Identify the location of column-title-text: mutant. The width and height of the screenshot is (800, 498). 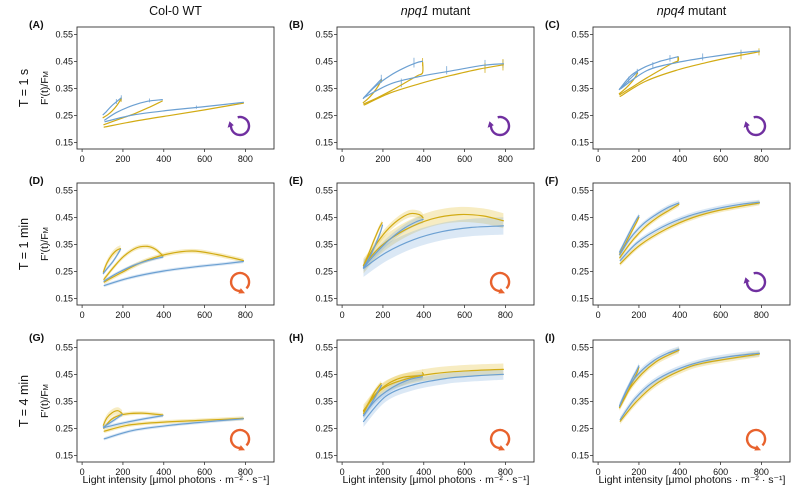
(705, 11).